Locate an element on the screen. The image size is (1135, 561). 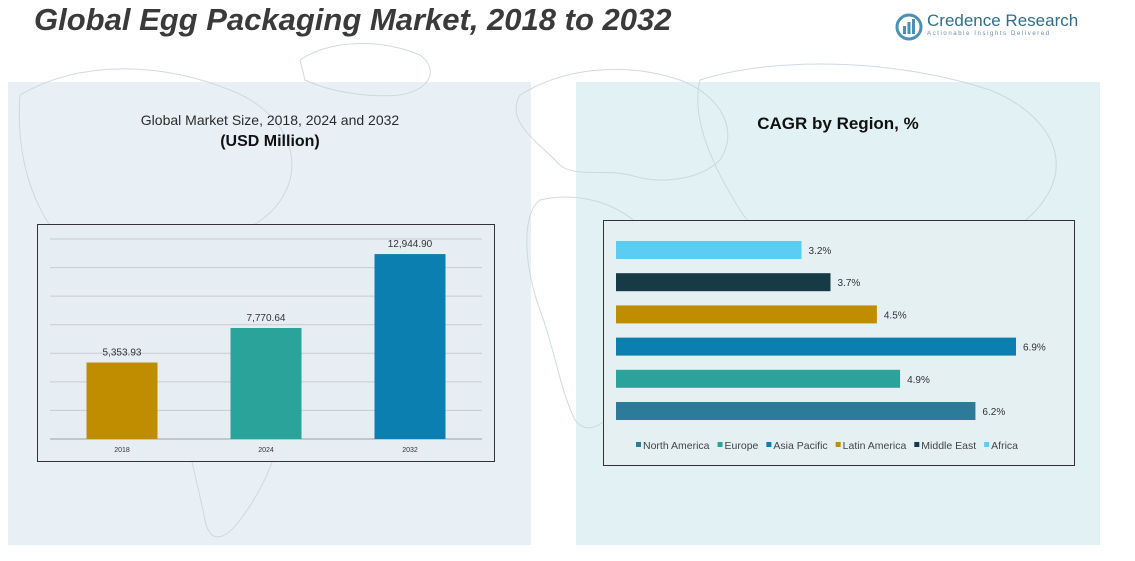
bar-north-america is located at coordinates (796, 411).